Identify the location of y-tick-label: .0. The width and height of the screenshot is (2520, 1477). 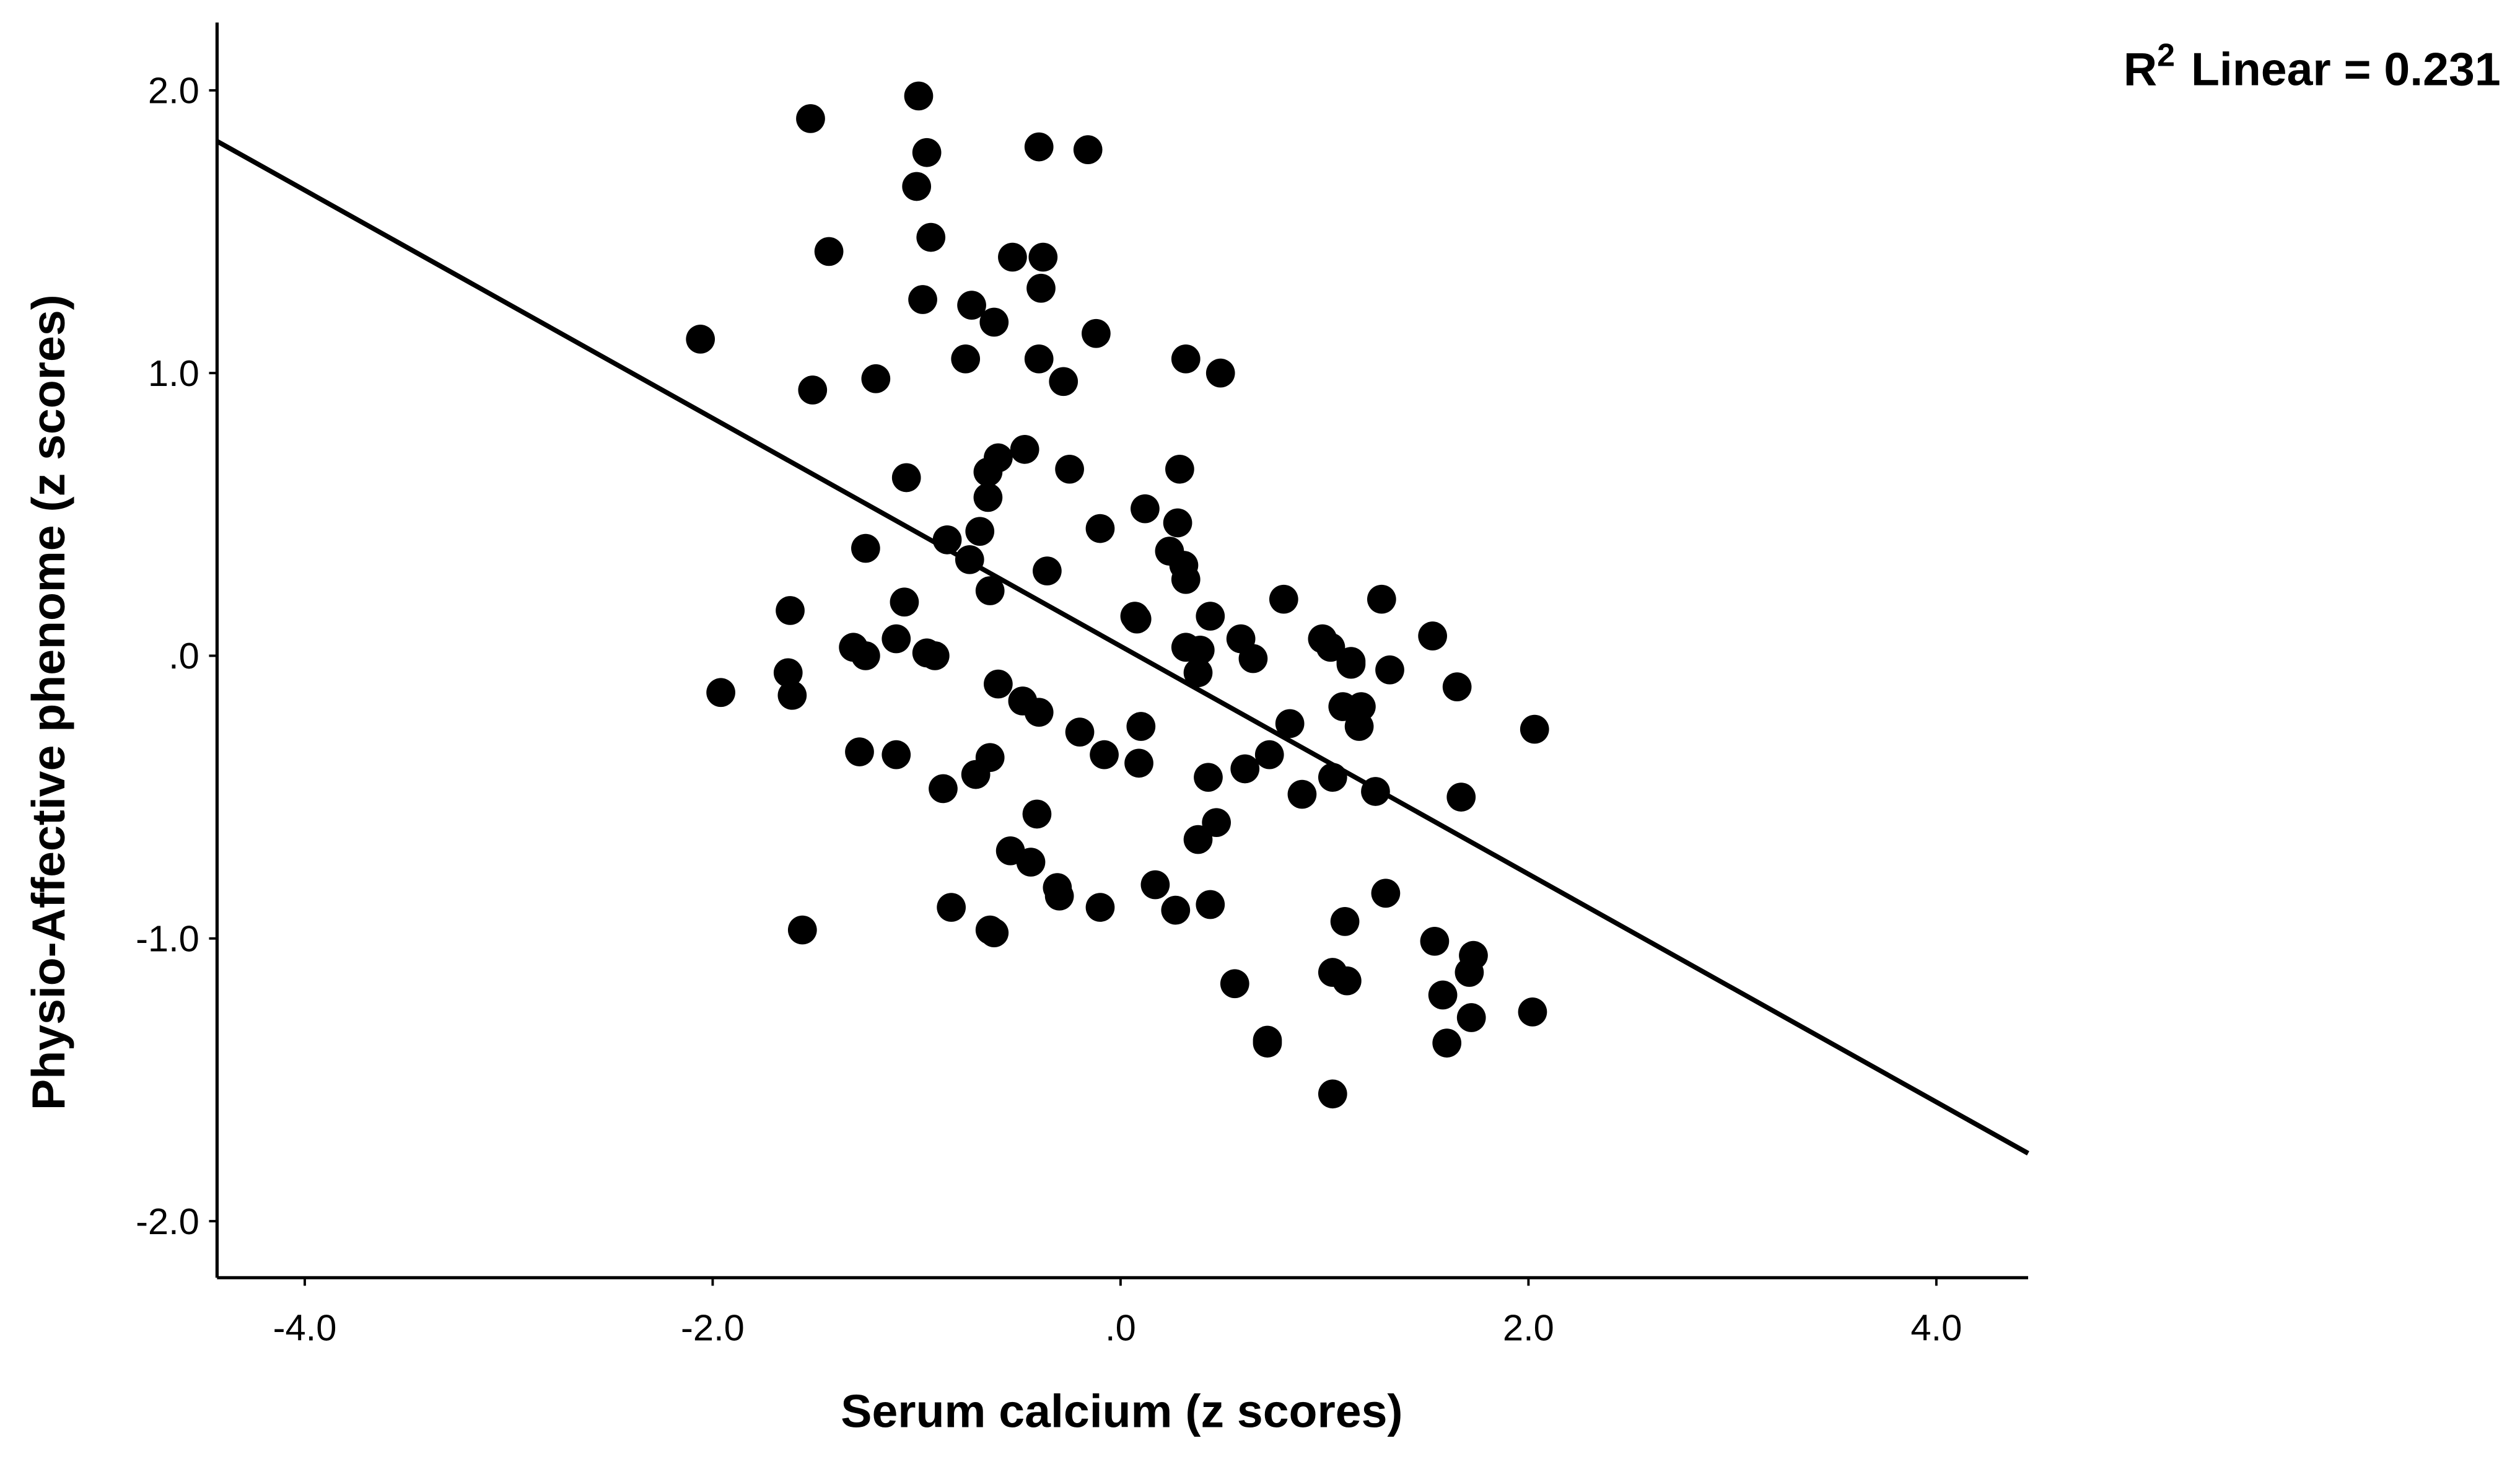
(183, 656).